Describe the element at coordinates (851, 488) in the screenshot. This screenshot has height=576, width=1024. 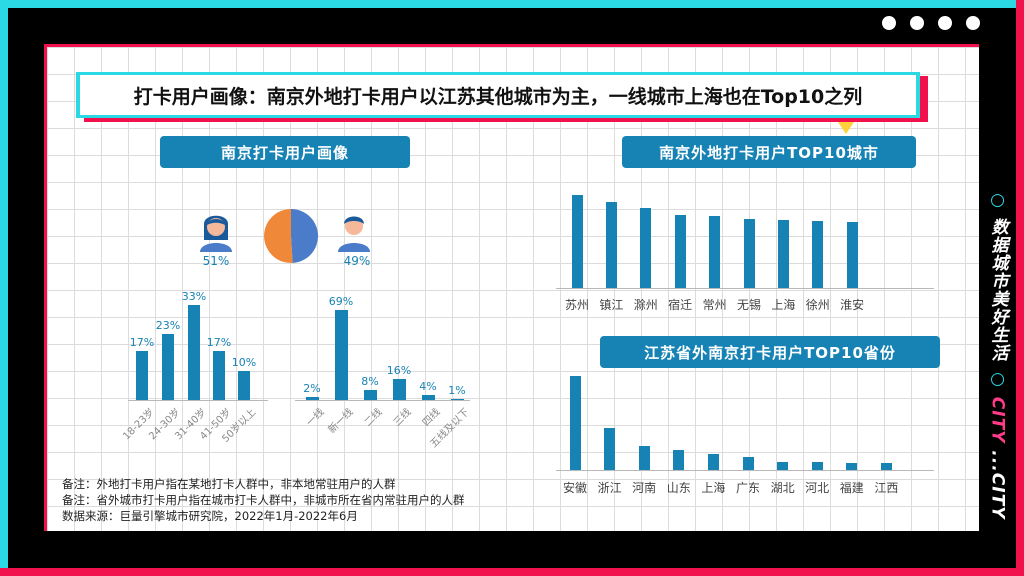
I see `province-tick-label: 福建` at that location.